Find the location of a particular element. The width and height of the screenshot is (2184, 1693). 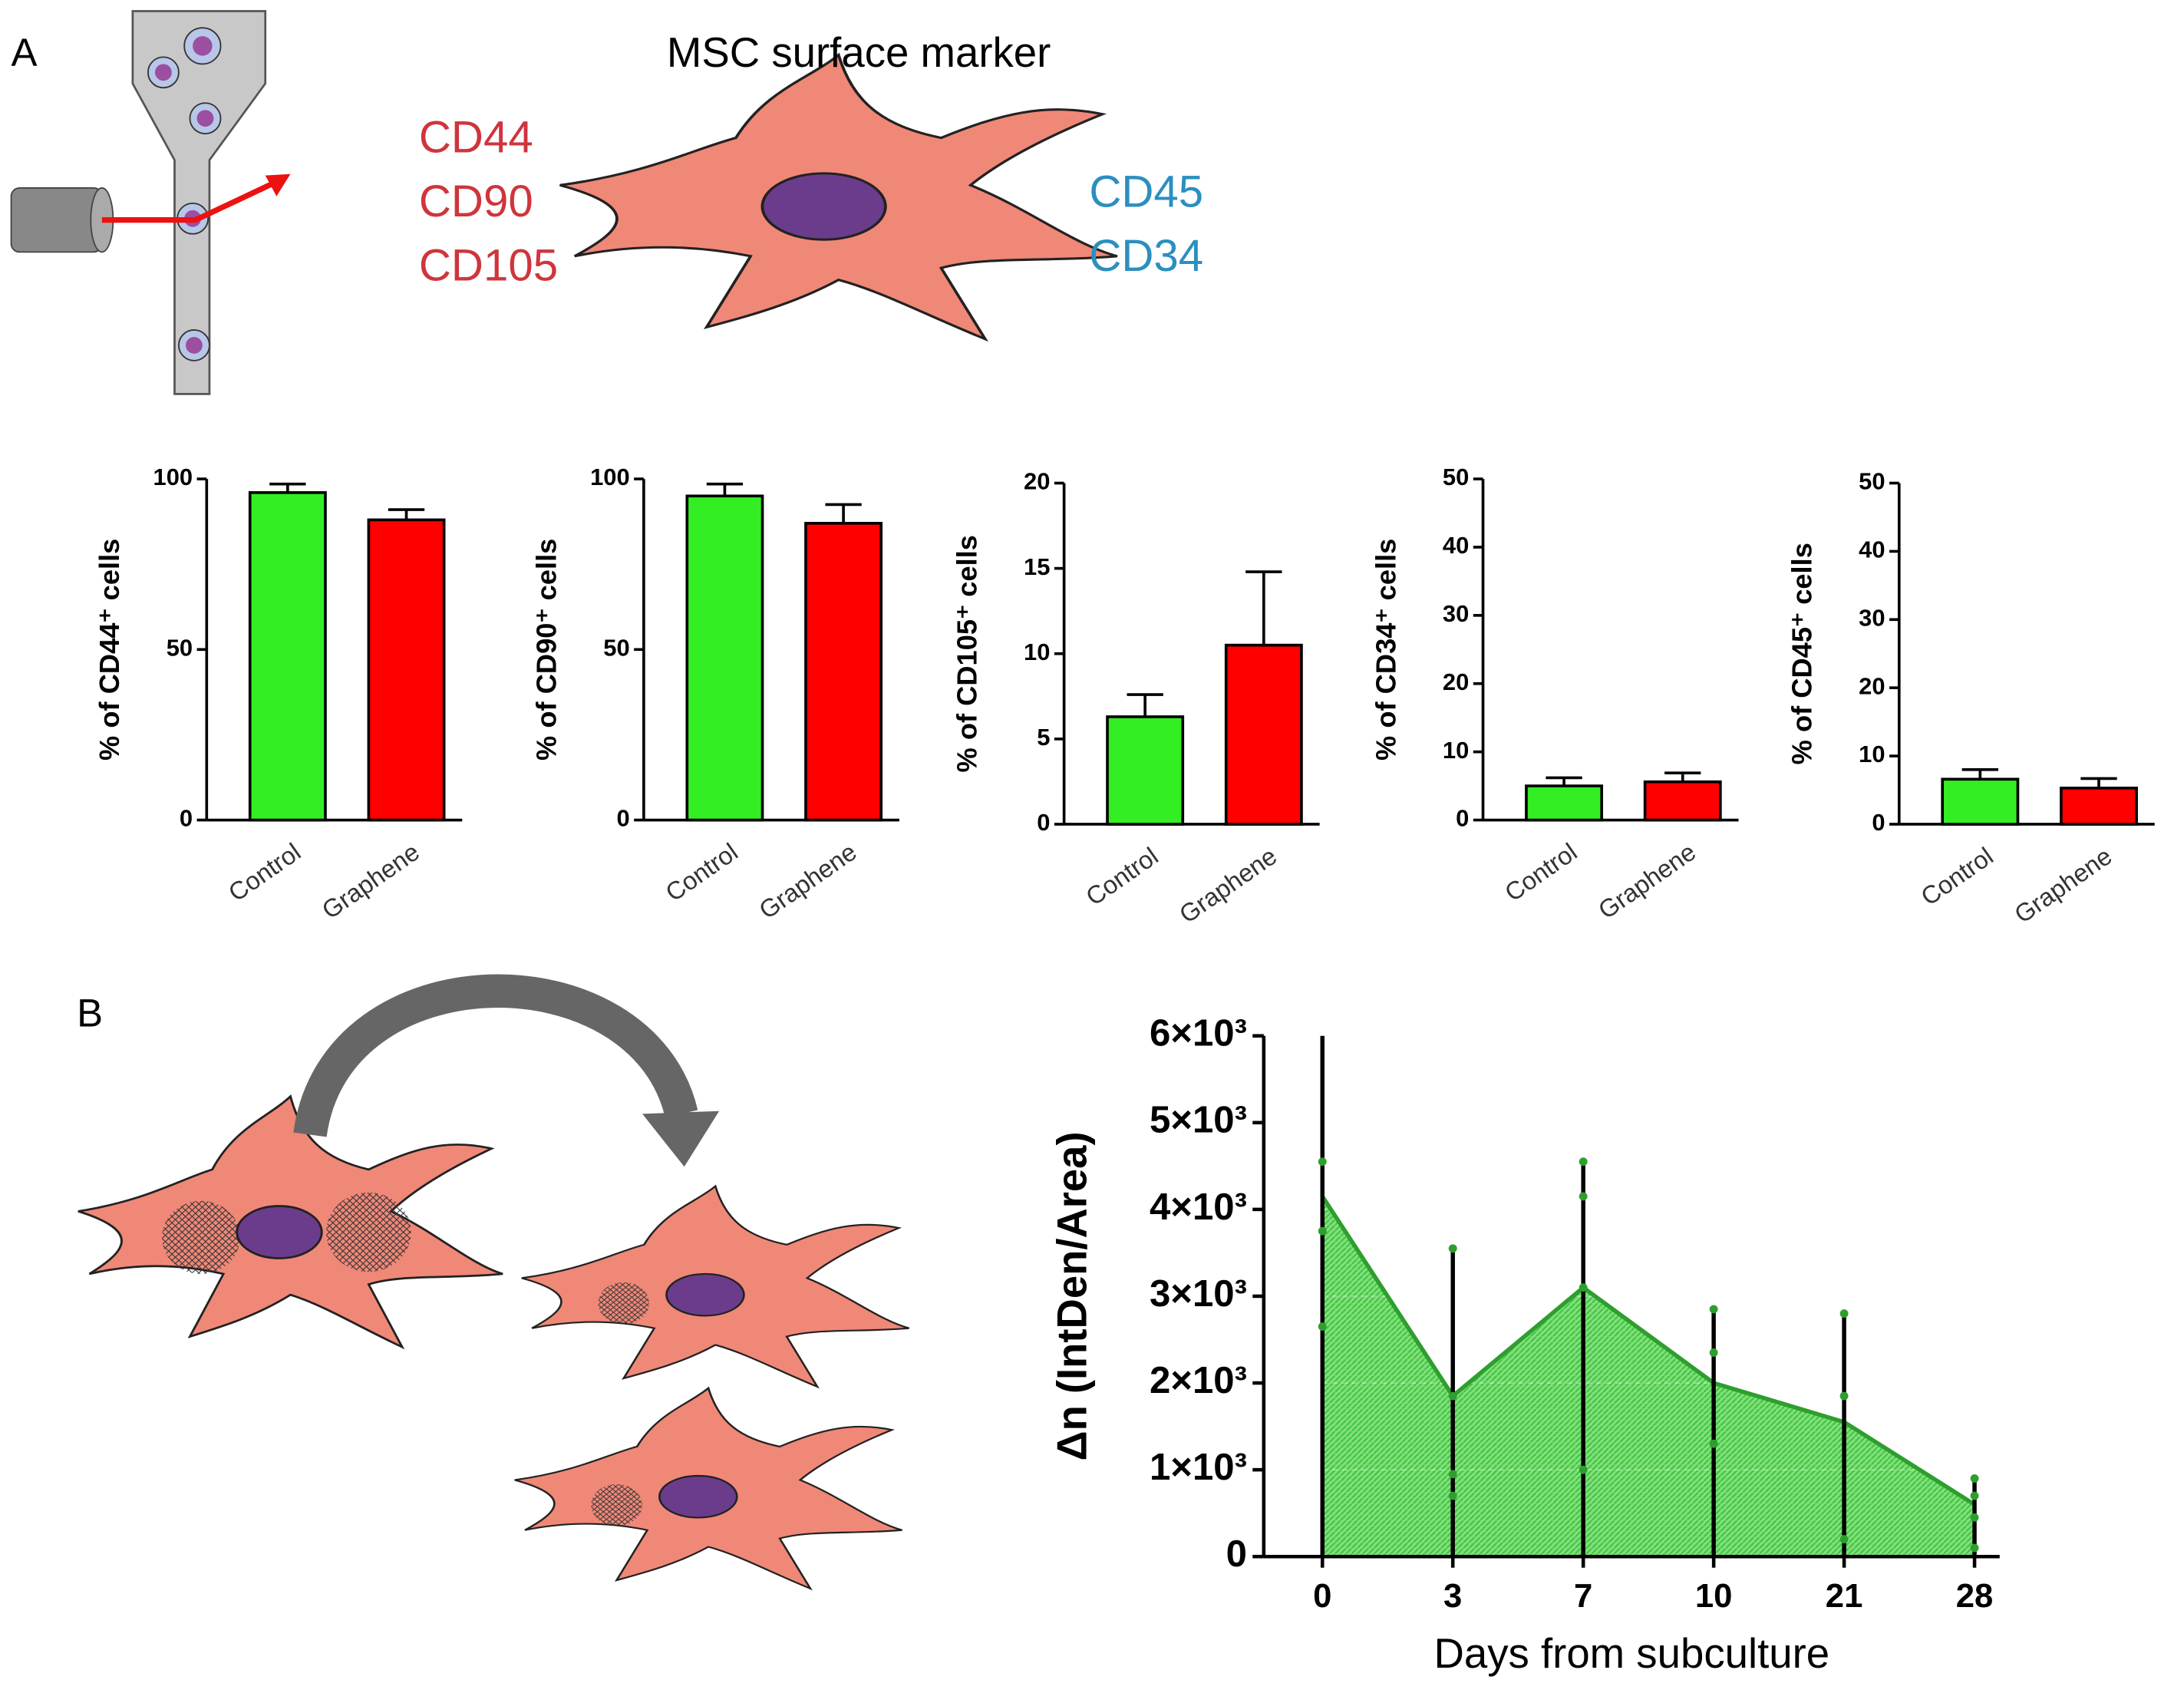

y-axis-label: % of CD45⁺ cells is located at coordinates (1802, 653).